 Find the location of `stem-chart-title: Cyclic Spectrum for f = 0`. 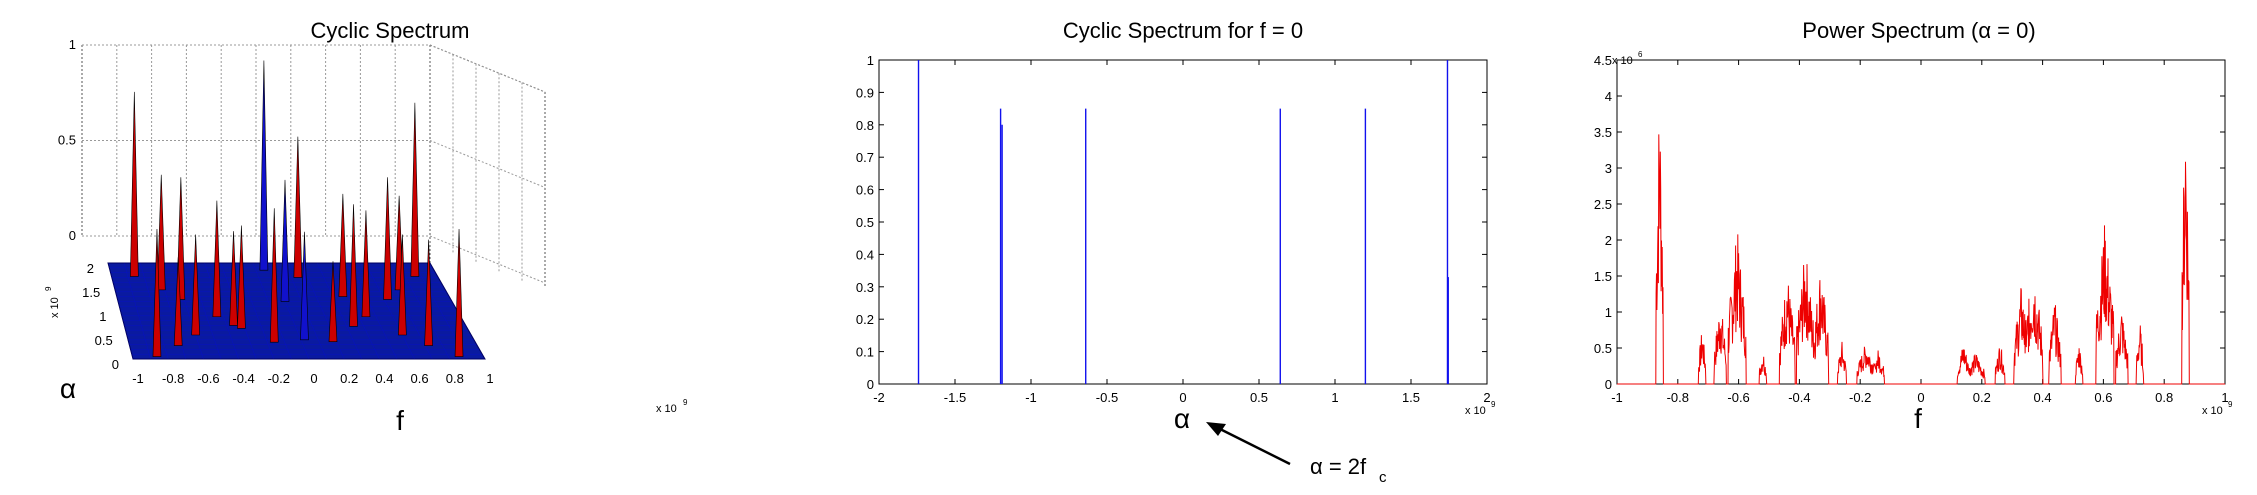

stem-chart-title: Cyclic Spectrum for f = 0 is located at coordinates (1183, 30).